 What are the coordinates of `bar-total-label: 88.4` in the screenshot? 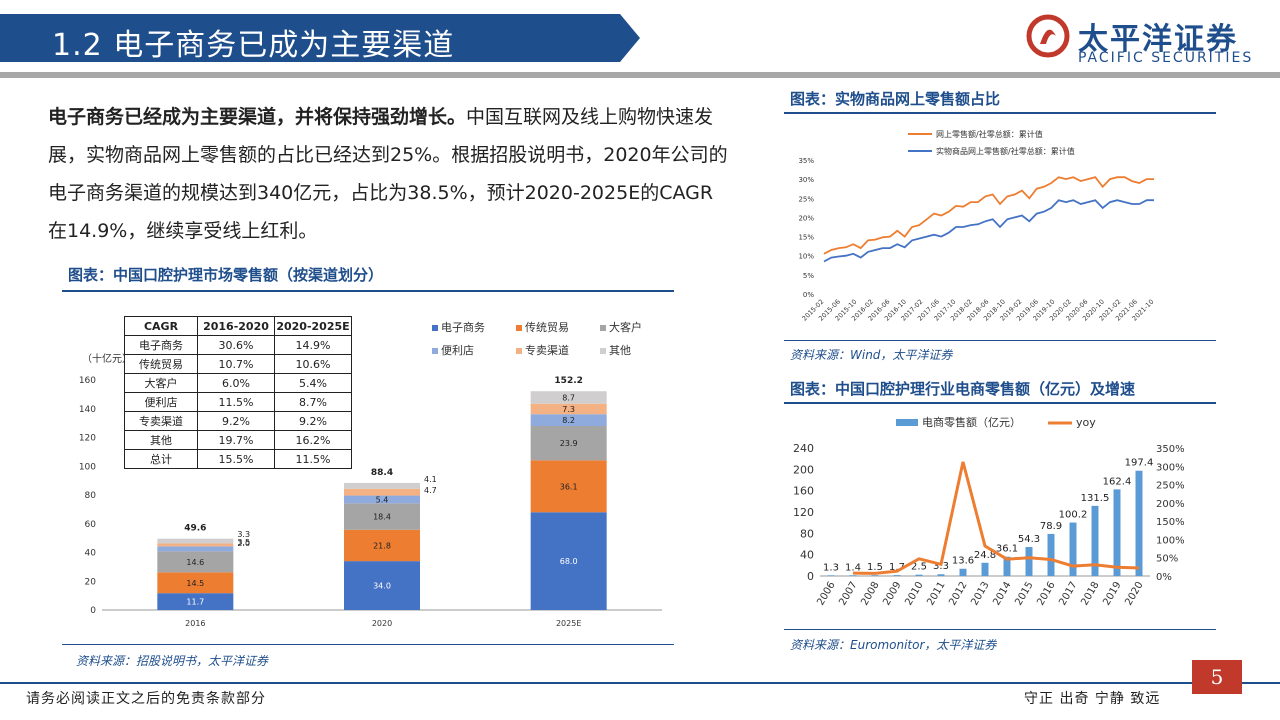 It's located at (382, 473).